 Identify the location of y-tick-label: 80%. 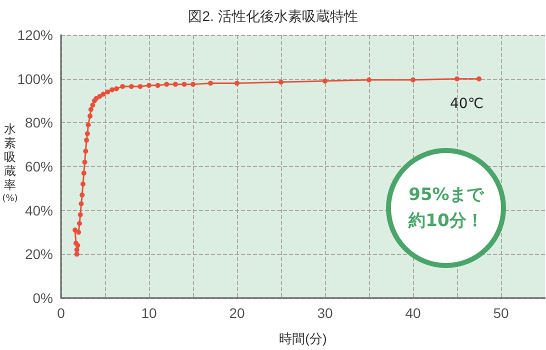
(38, 122).